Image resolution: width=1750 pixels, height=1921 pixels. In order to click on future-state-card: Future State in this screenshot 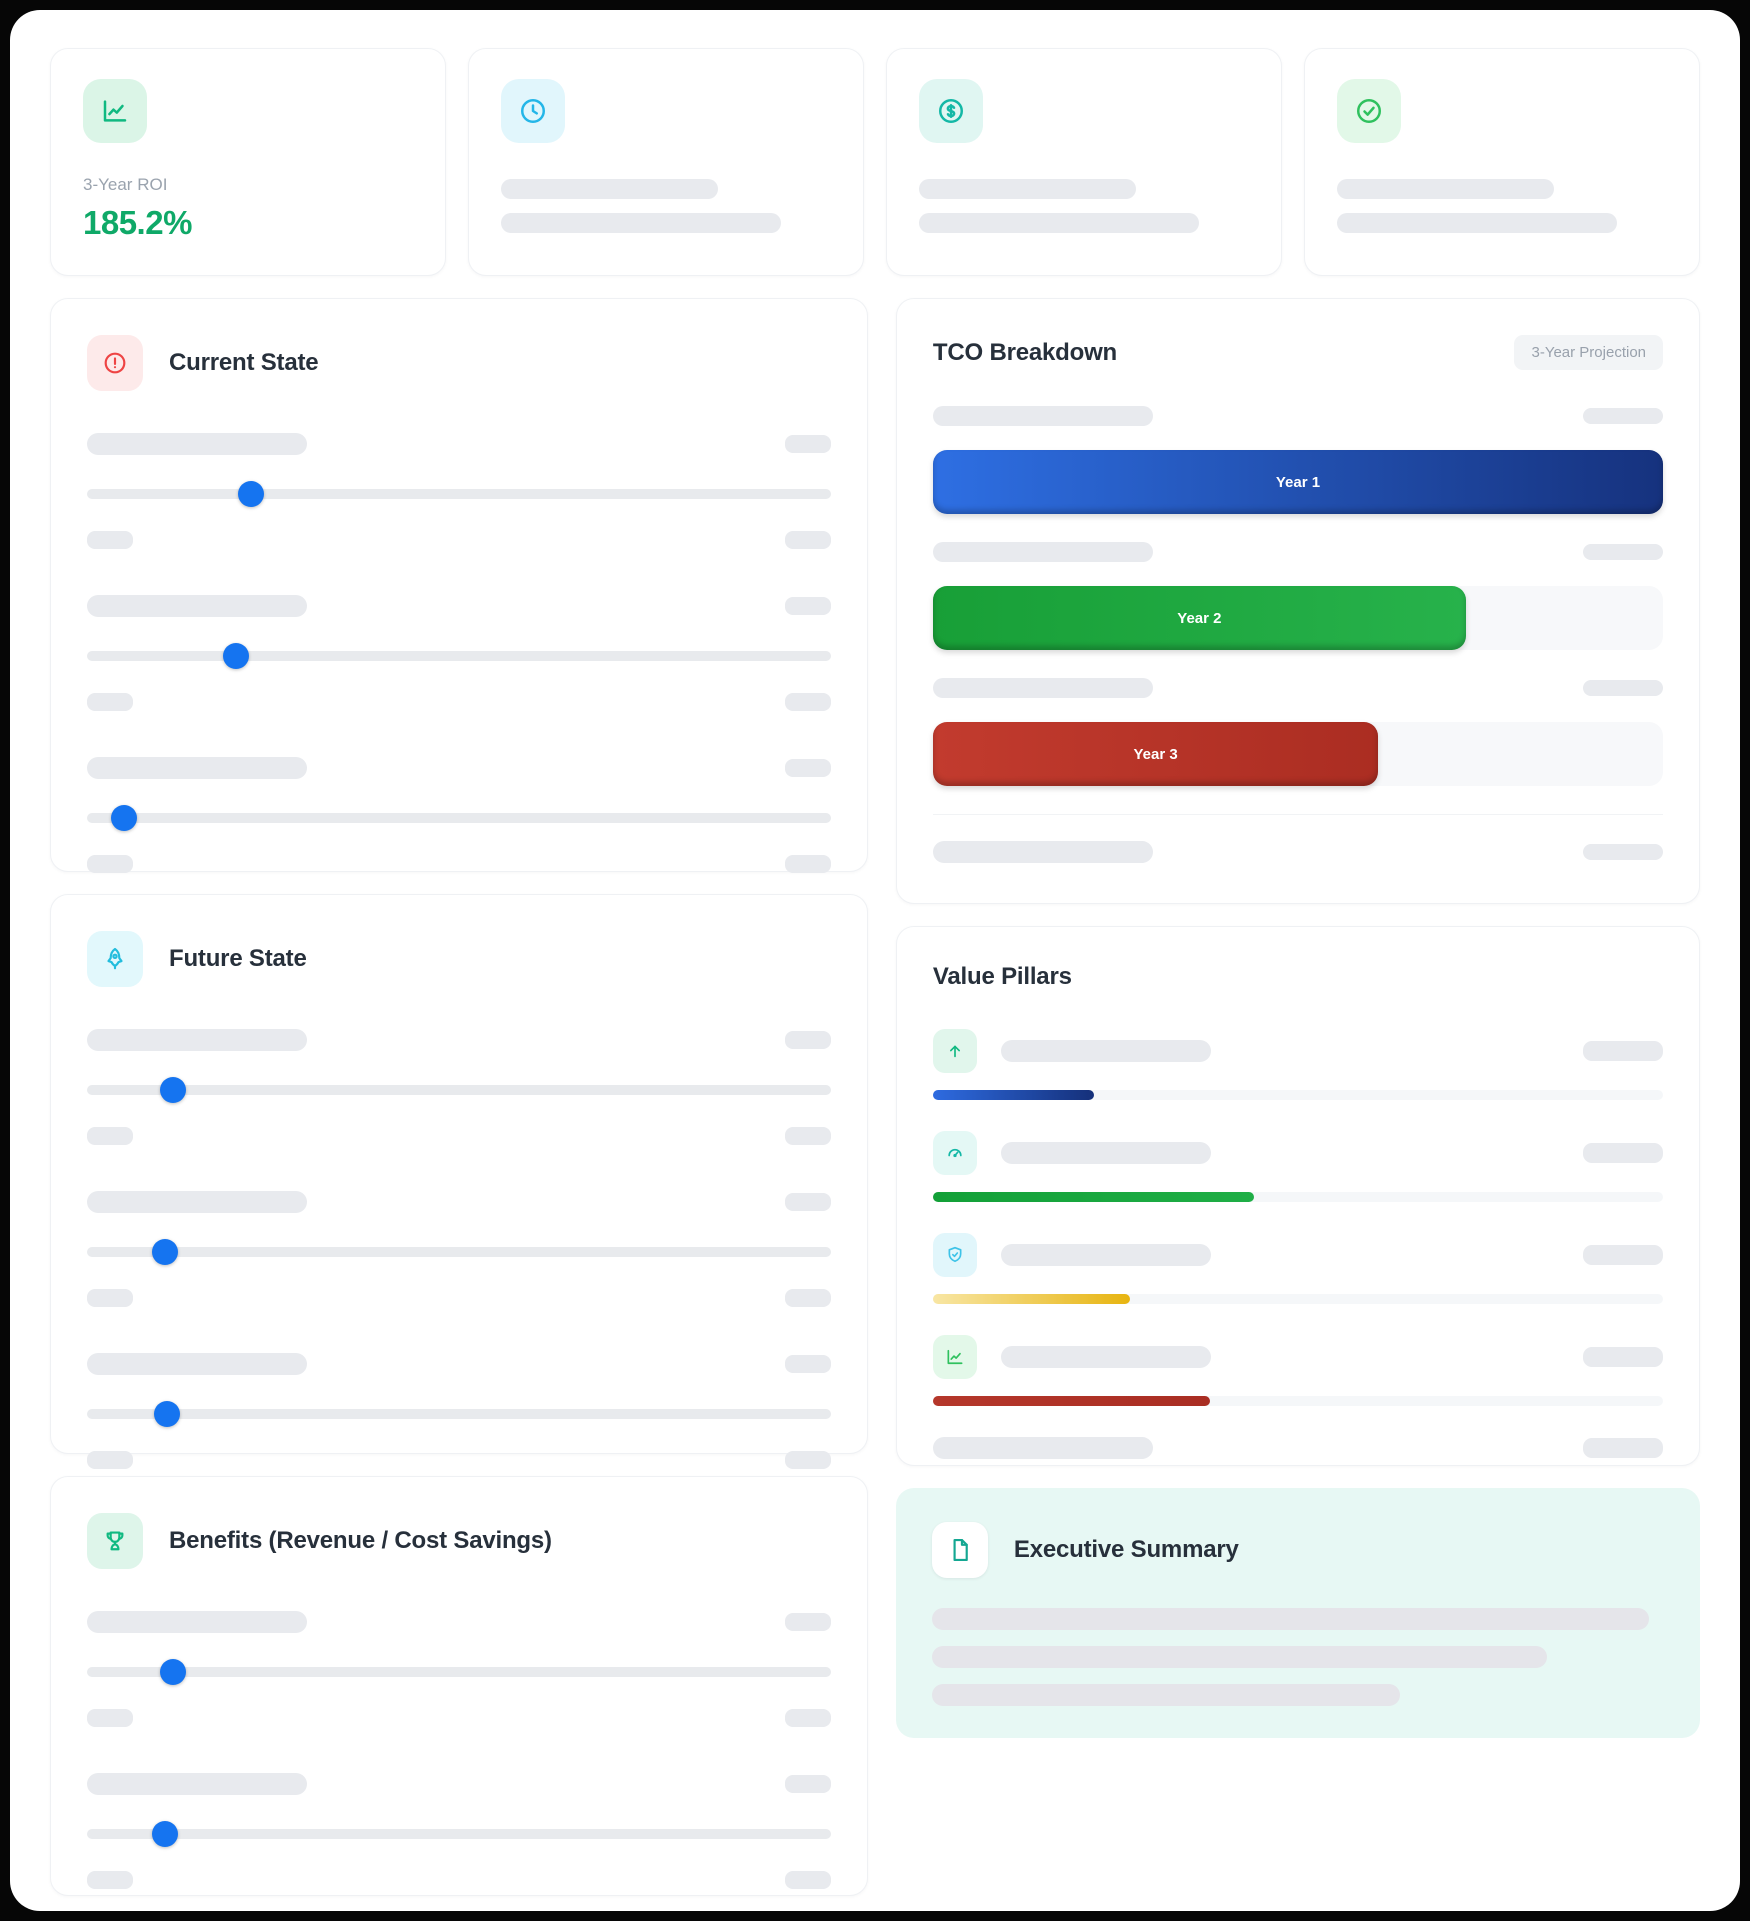, I will do `click(459, 1181)`.